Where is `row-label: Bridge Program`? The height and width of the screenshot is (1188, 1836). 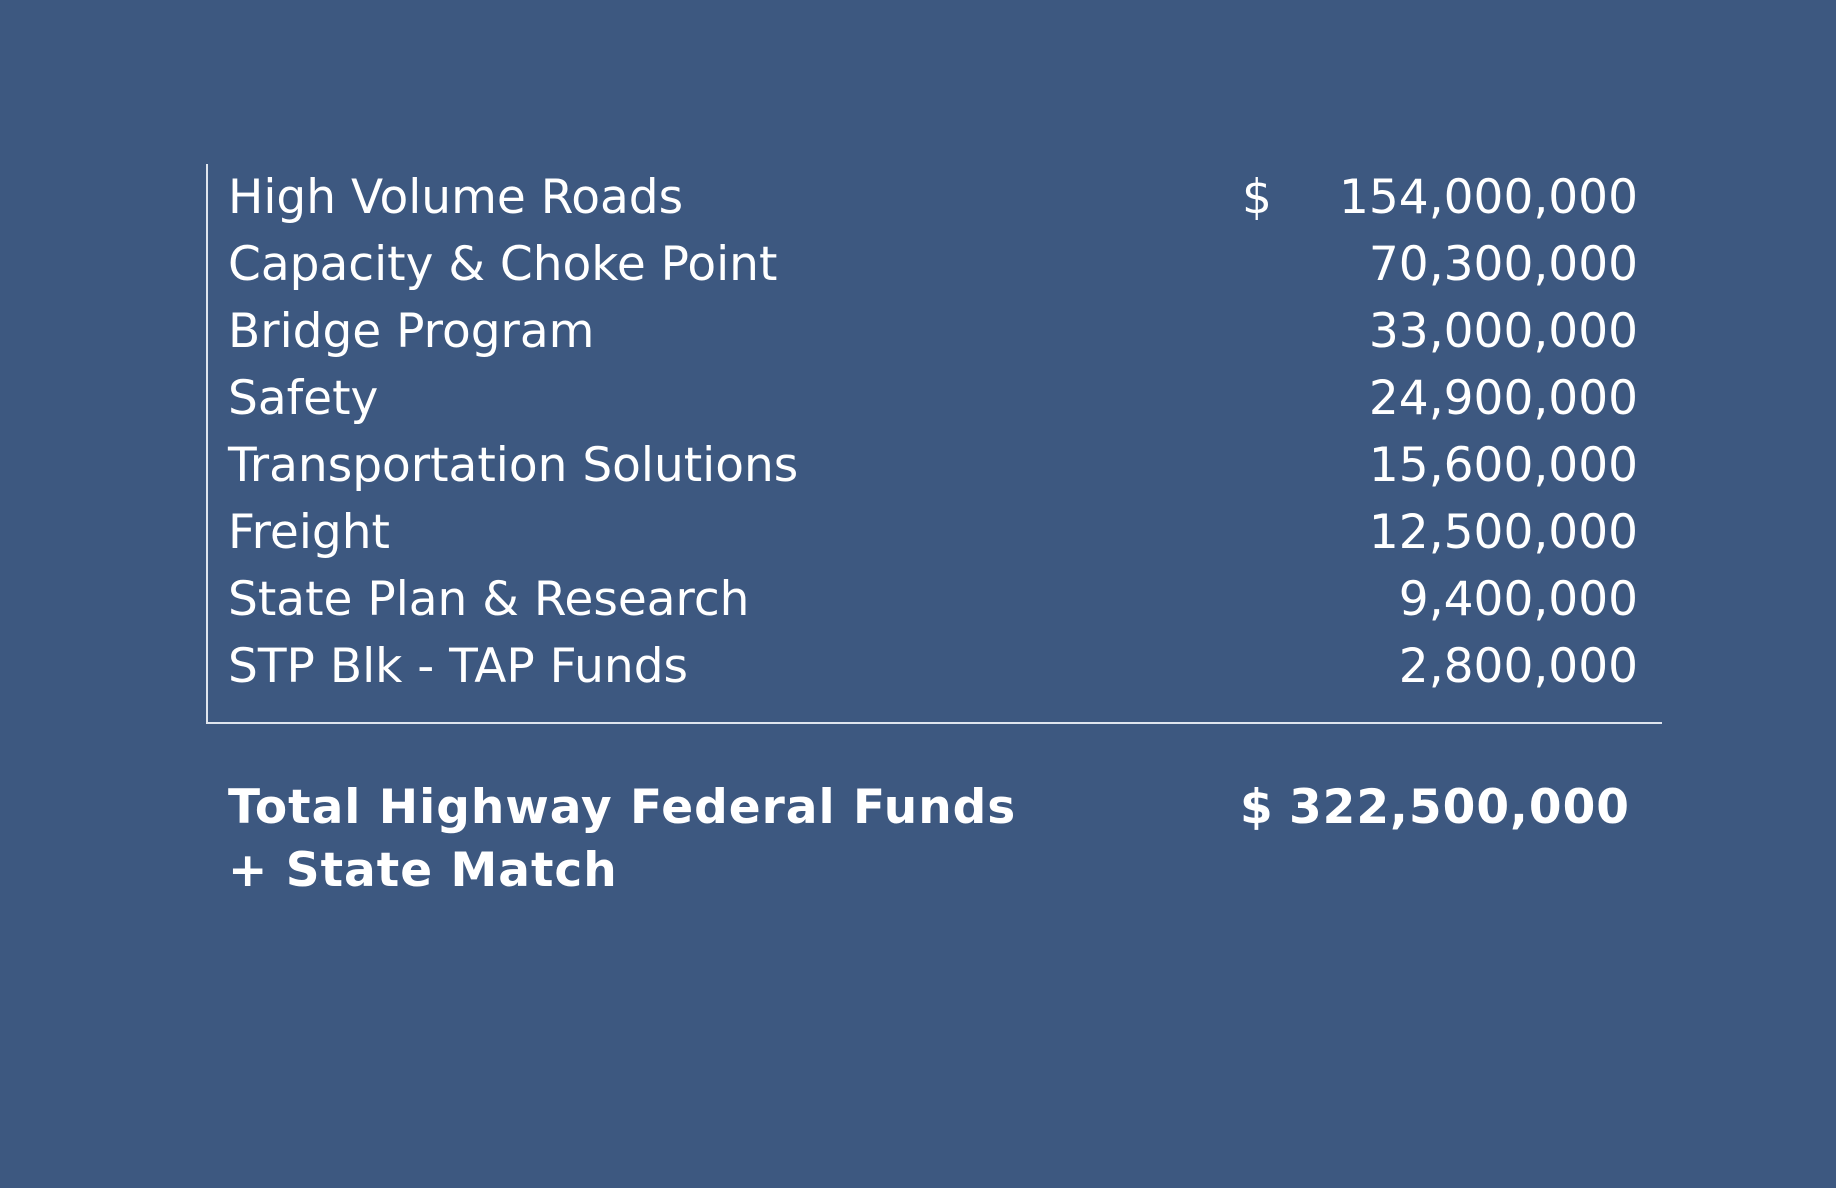
row-label: Bridge Program is located at coordinates (411, 331).